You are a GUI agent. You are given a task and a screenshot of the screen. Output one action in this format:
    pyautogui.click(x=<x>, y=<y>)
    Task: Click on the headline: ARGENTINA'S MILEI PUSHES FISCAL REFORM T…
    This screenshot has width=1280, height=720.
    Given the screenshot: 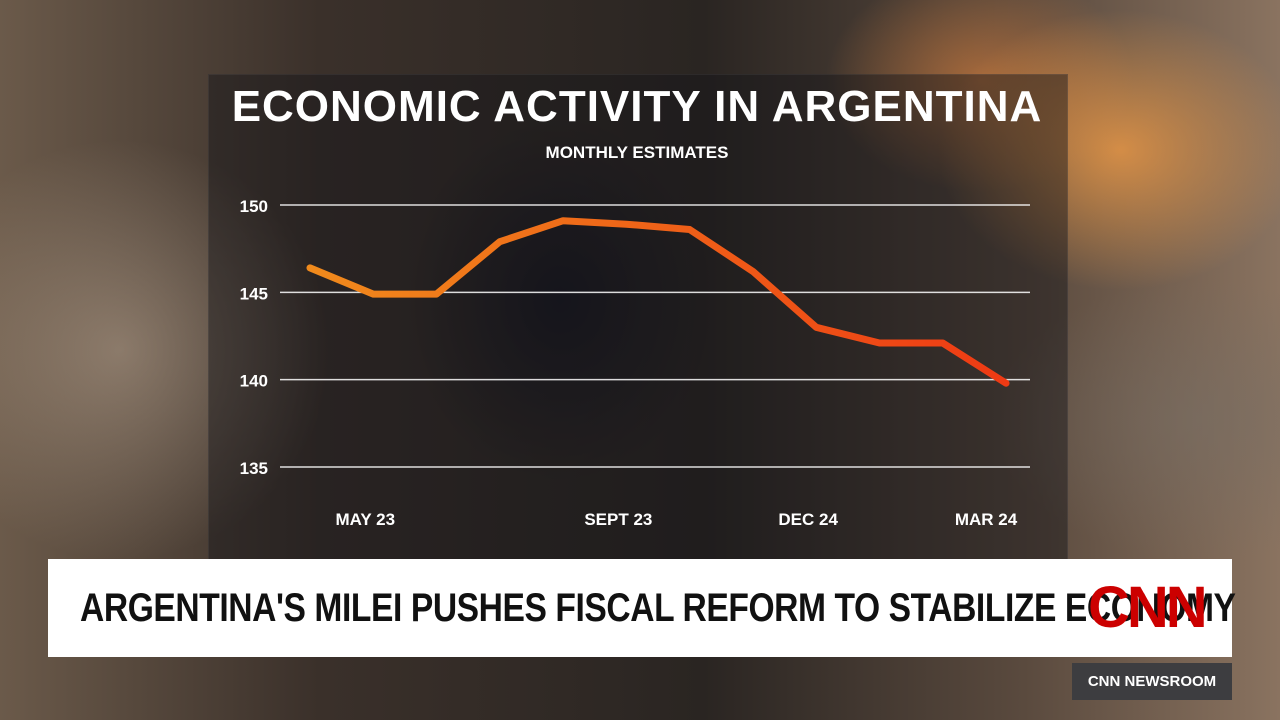 What is the action you would take?
    pyautogui.click(x=658, y=608)
    